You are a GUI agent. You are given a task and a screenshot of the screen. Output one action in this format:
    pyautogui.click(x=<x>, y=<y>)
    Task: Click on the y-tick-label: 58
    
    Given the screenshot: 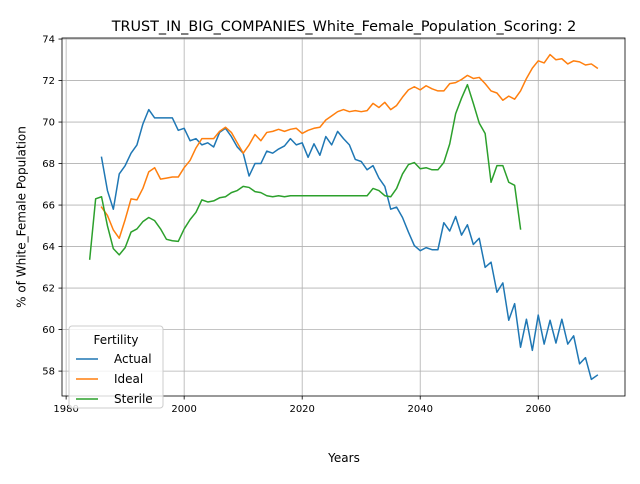 What is the action you would take?
    pyautogui.click(x=48, y=372)
    